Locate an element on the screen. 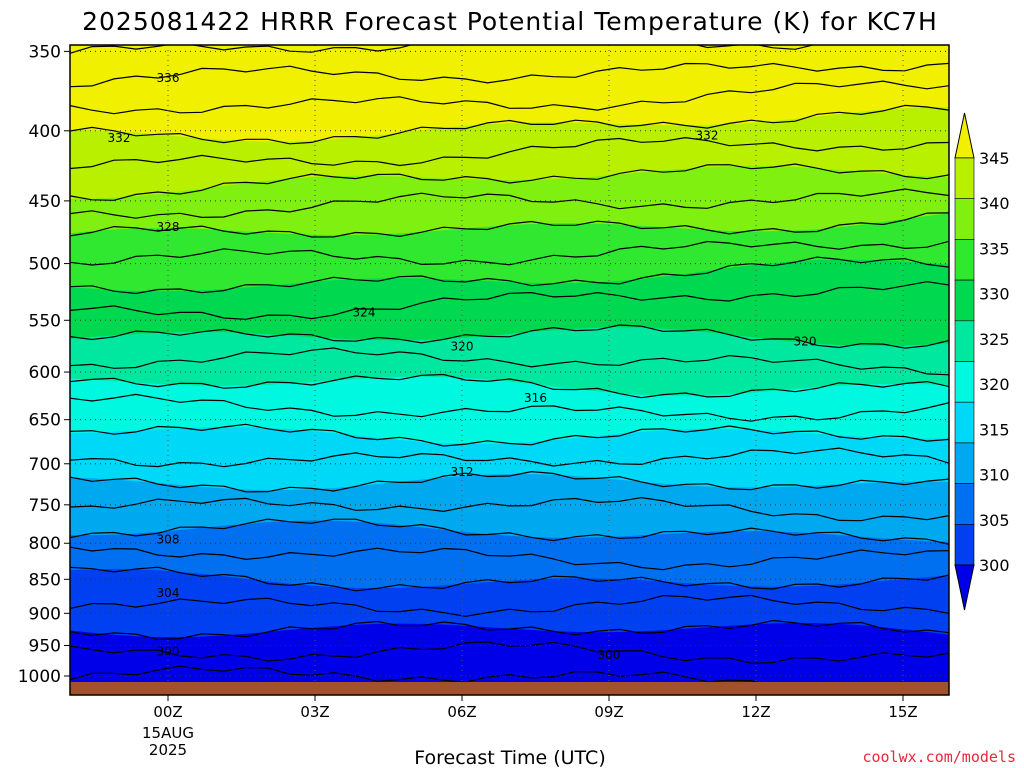 The height and width of the screenshot is (768, 1024). y-tick-label: 1000 is located at coordinates (39, 677).